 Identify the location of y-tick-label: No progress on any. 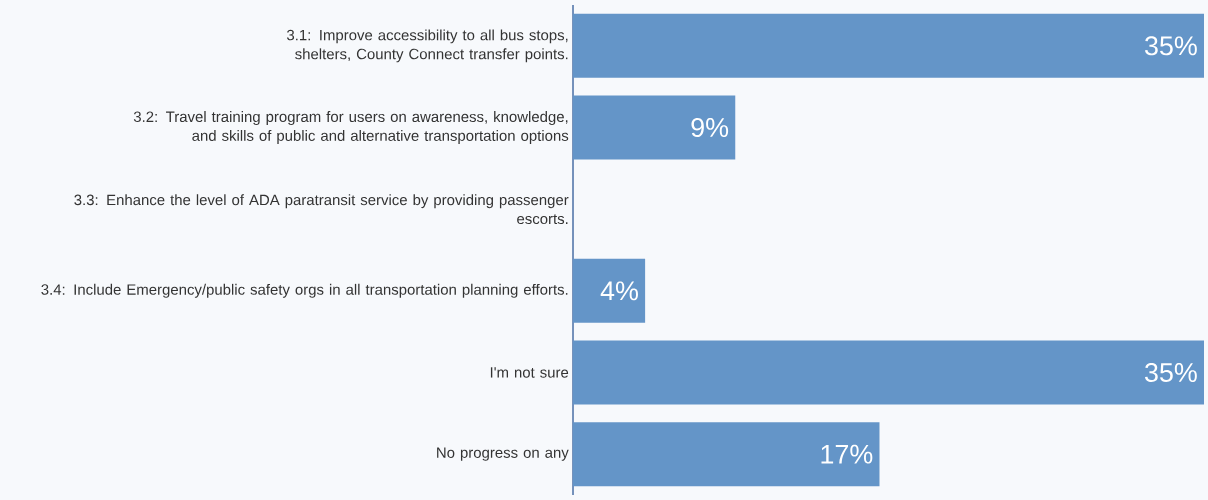
(503, 454).